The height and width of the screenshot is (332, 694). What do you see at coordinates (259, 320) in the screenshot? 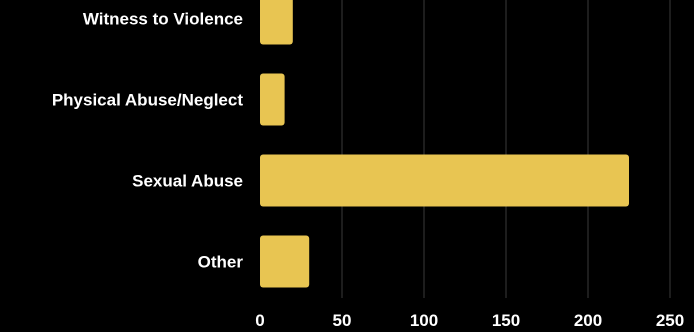
I see `x-tick-label-0: 0` at bounding box center [259, 320].